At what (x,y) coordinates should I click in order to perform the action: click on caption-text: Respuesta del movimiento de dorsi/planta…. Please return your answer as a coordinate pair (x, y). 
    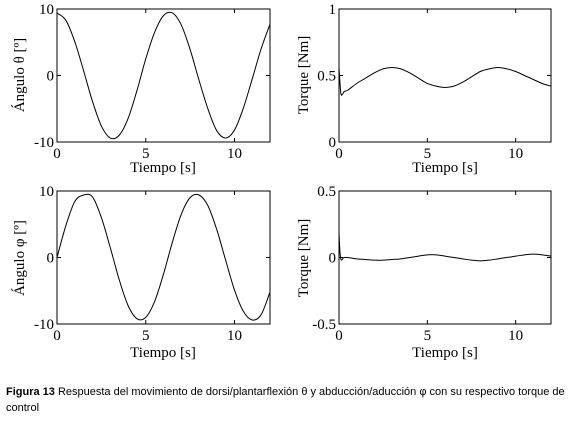
    Looking at the image, I should click on (285, 400).